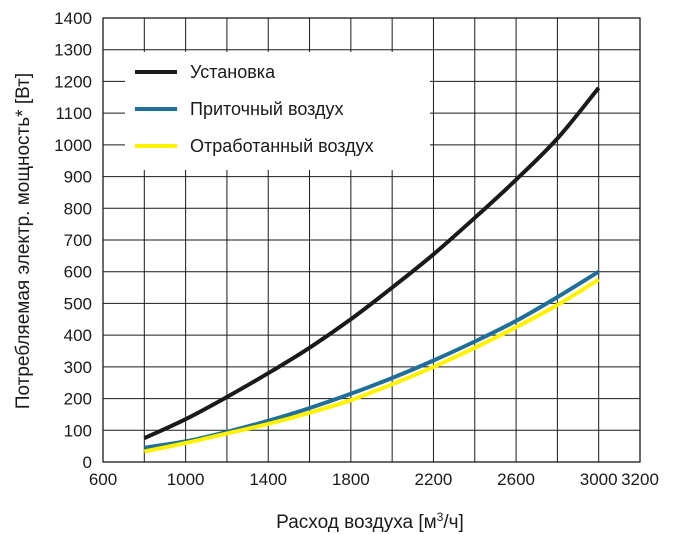 The image size is (675, 534). Describe the element at coordinates (374, 479) in the screenshot. I see `x-tick-labels: 600 1000 1400 1800 2200 2600 3000 3200` at that location.